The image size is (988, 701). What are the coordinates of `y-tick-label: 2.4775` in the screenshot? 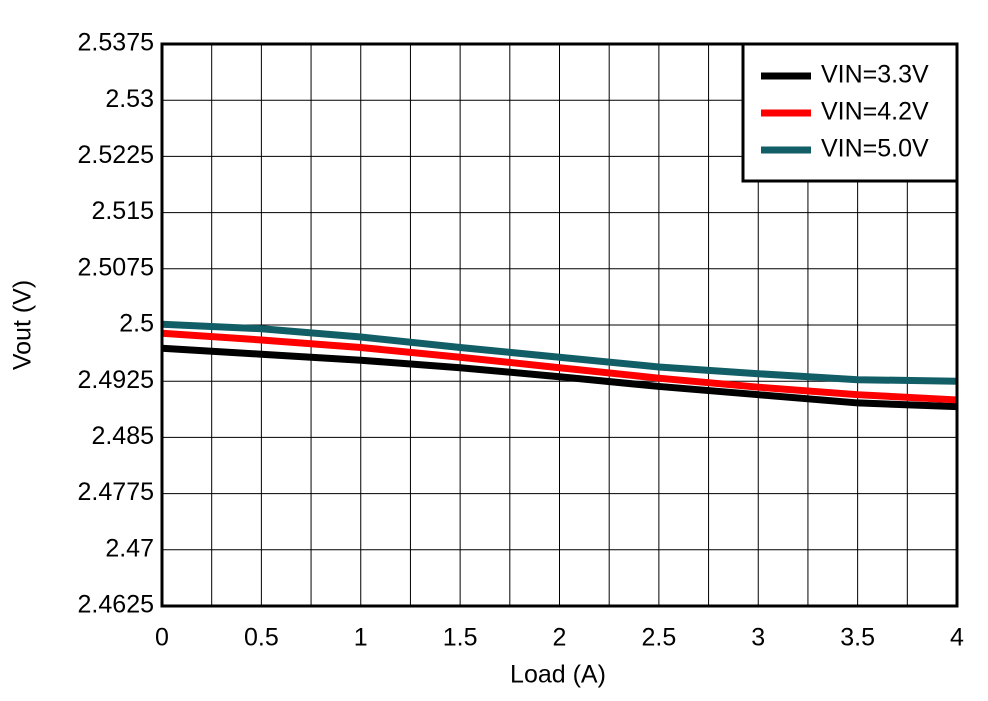 It's located at (116, 492).